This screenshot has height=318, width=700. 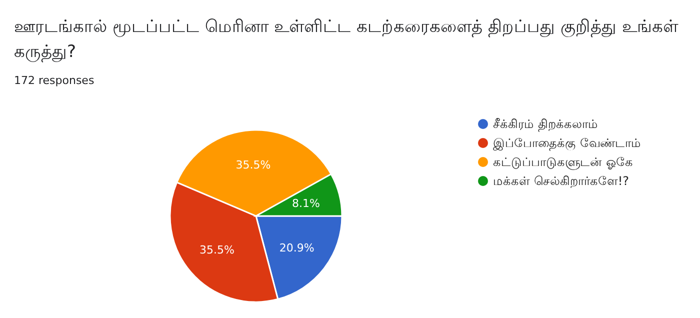 What do you see at coordinates (296, 247) in the screenshot?
I see `data-label: 20.9%` at bounding box center [296, 247].